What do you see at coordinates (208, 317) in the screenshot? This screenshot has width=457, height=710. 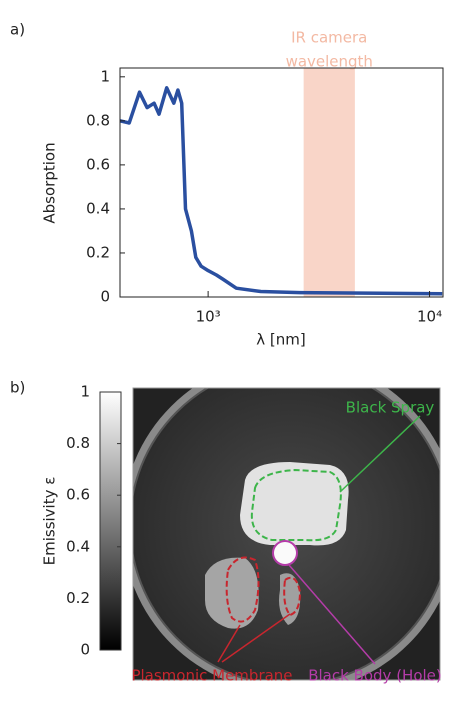 I see `x-tick-label: 10³` at bounding box center [208, 317].